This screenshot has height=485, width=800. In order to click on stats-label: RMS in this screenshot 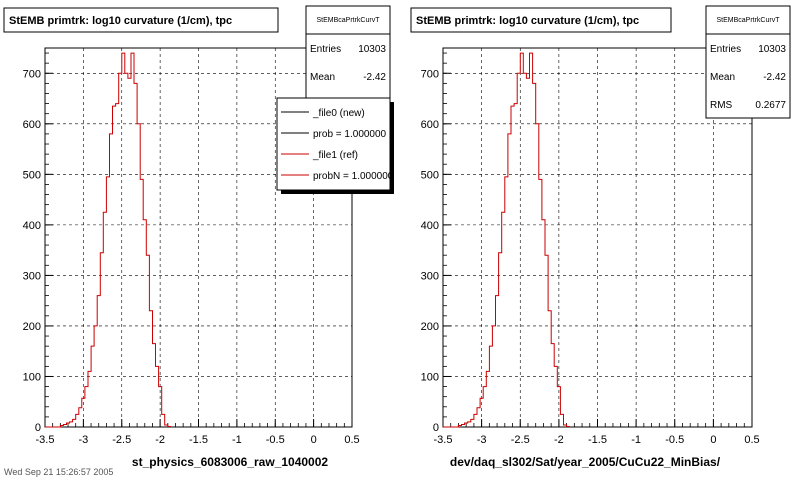, I will do `click(721, 105)`.